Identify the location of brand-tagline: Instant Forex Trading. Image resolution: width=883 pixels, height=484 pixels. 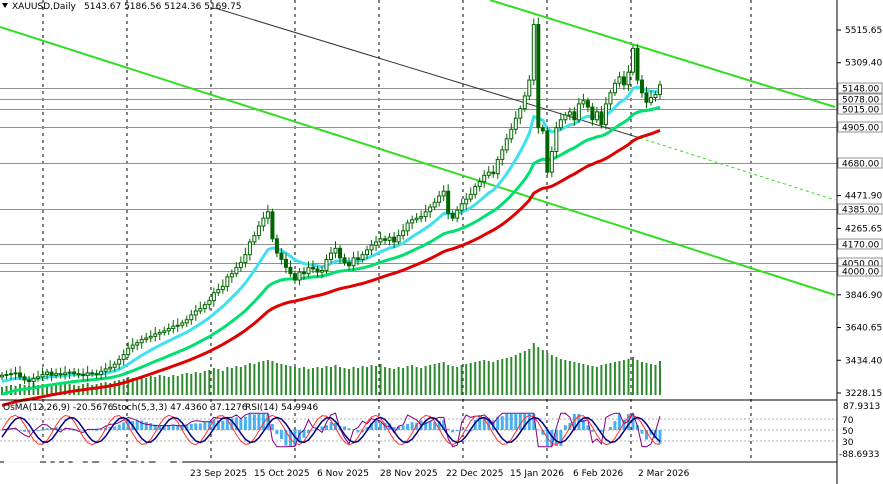
(102, 477).